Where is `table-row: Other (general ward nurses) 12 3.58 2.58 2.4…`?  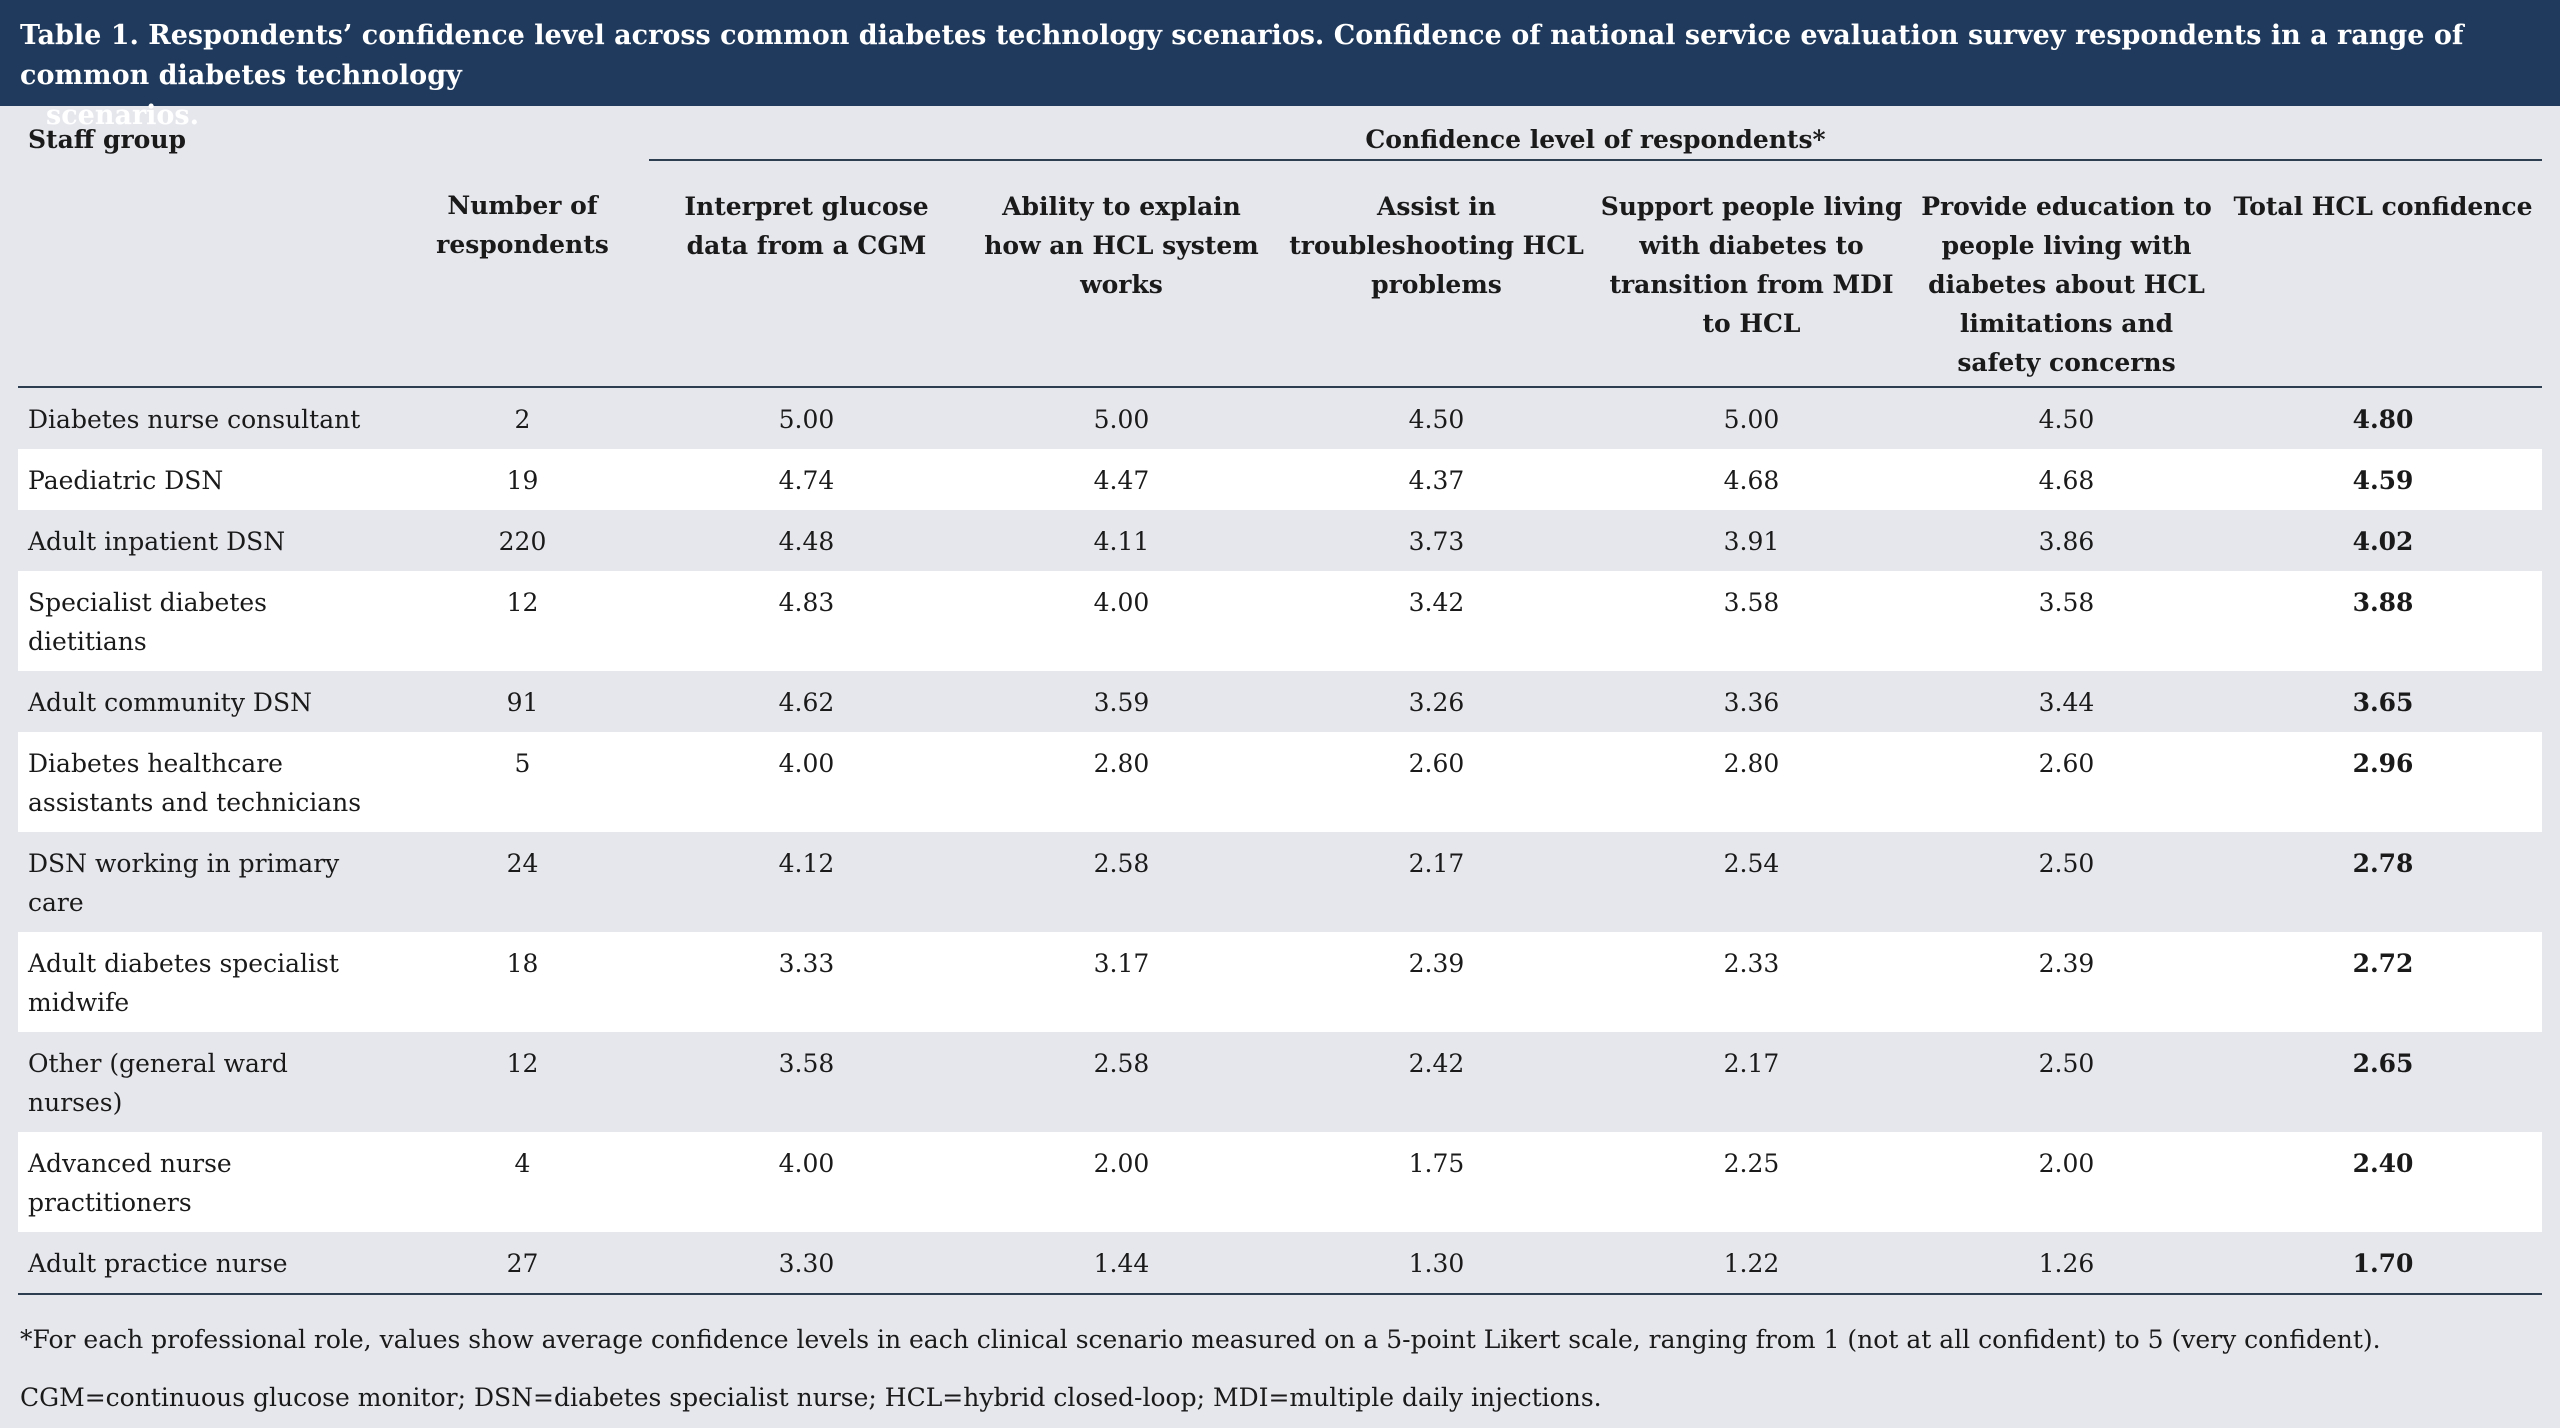 table-row: Other (general ward nurses) 12 3.58 2.58 2.4… is located at coordinates (1280, 1082).